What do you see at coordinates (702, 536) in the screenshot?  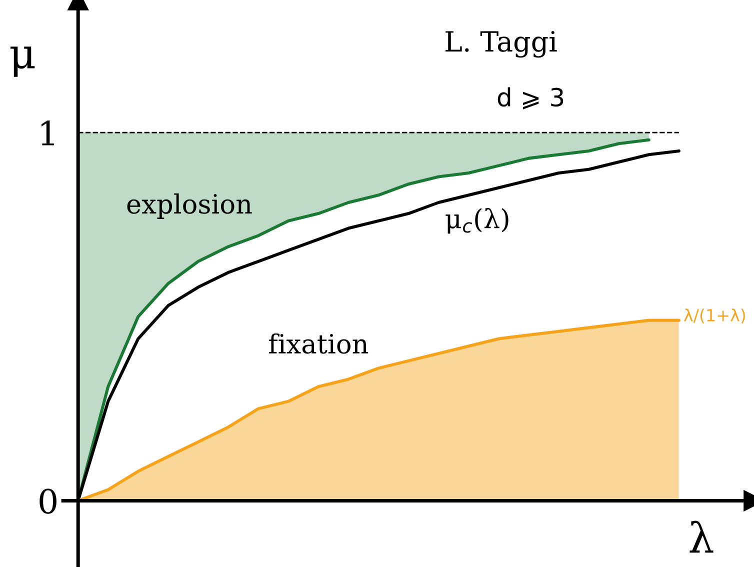 I see `x-axis-title: λ` at bounding box center [702, 536].